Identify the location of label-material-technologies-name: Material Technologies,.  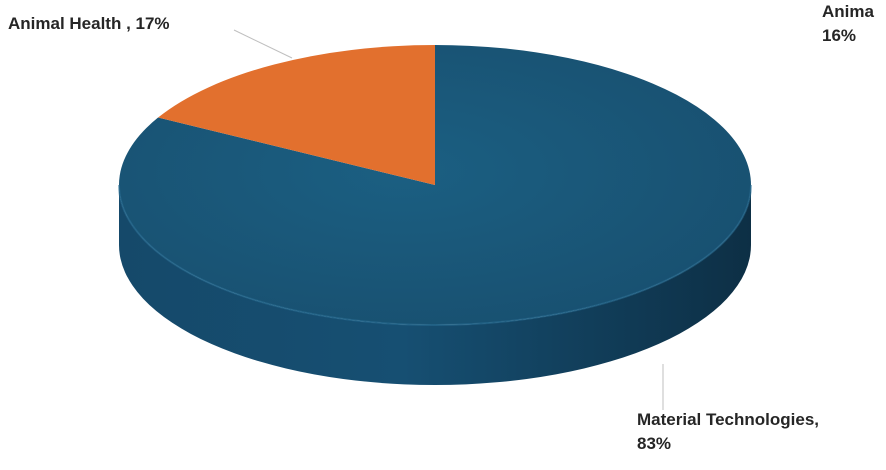
(728, 419).